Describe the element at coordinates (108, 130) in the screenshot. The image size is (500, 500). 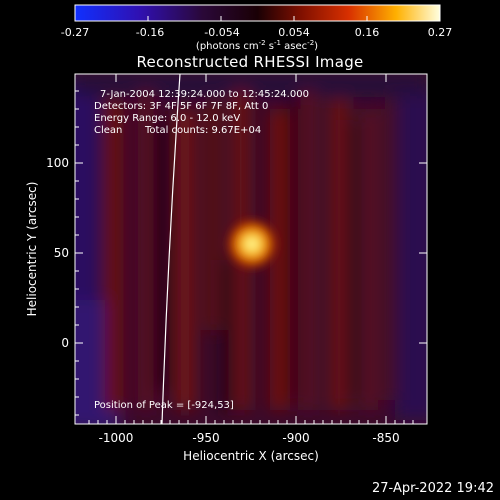
I see `info-method: Clean` at that location.